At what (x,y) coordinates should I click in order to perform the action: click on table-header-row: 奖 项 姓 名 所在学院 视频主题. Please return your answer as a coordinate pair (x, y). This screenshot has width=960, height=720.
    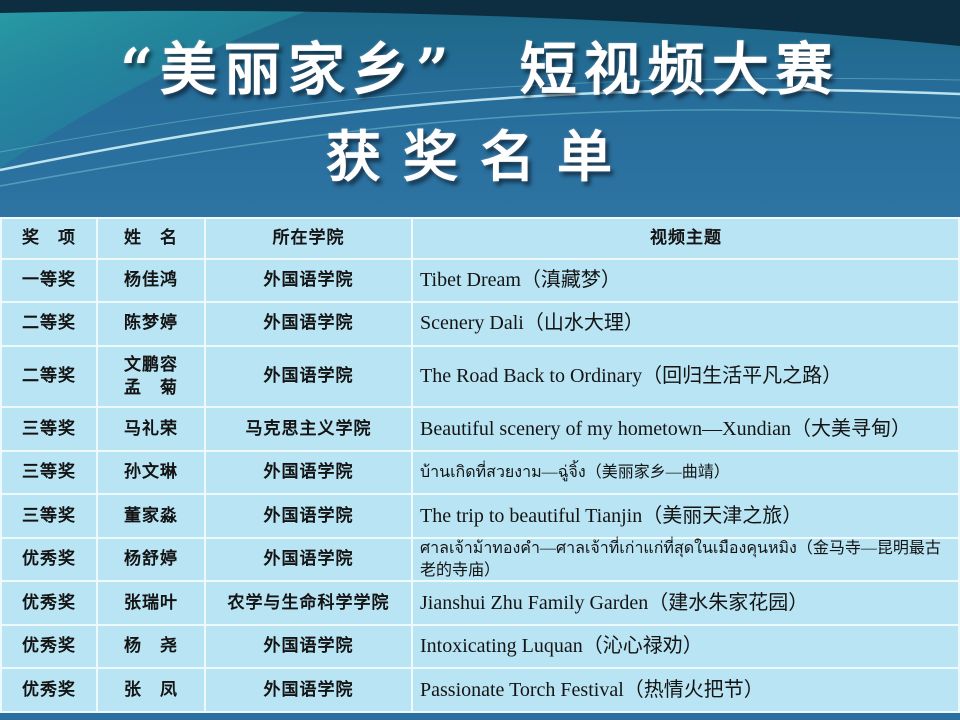
    Looking at the image, I should click on (480, 238).